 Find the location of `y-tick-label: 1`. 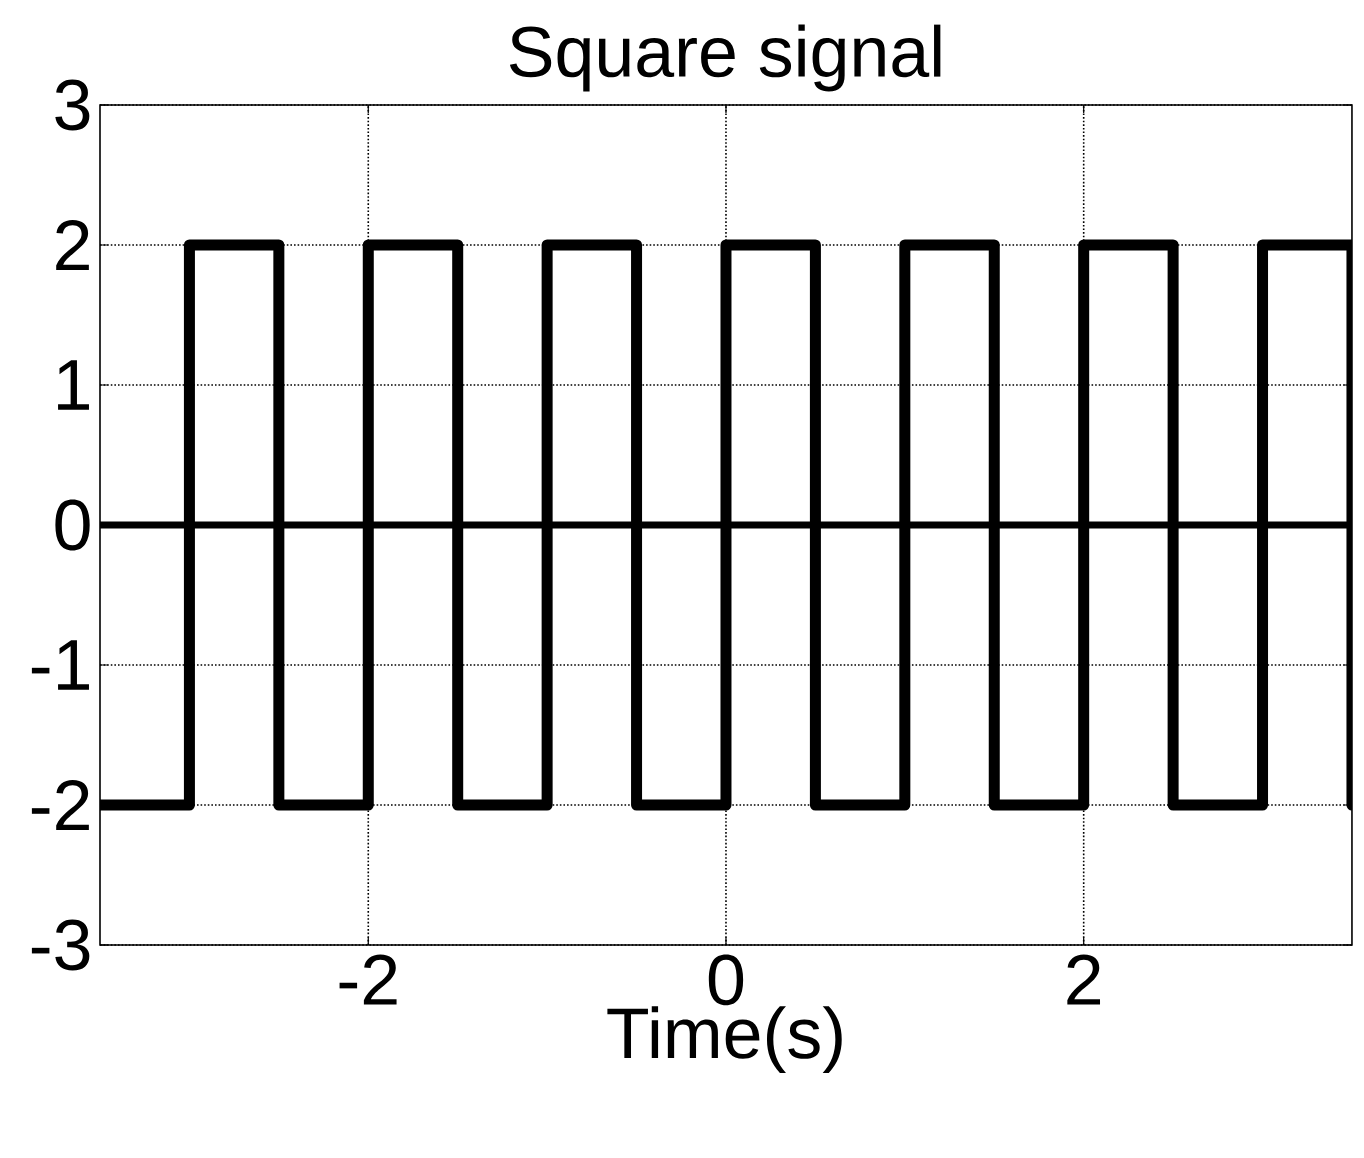

y-tick-label: 1 is located at coordinates (73, 385).